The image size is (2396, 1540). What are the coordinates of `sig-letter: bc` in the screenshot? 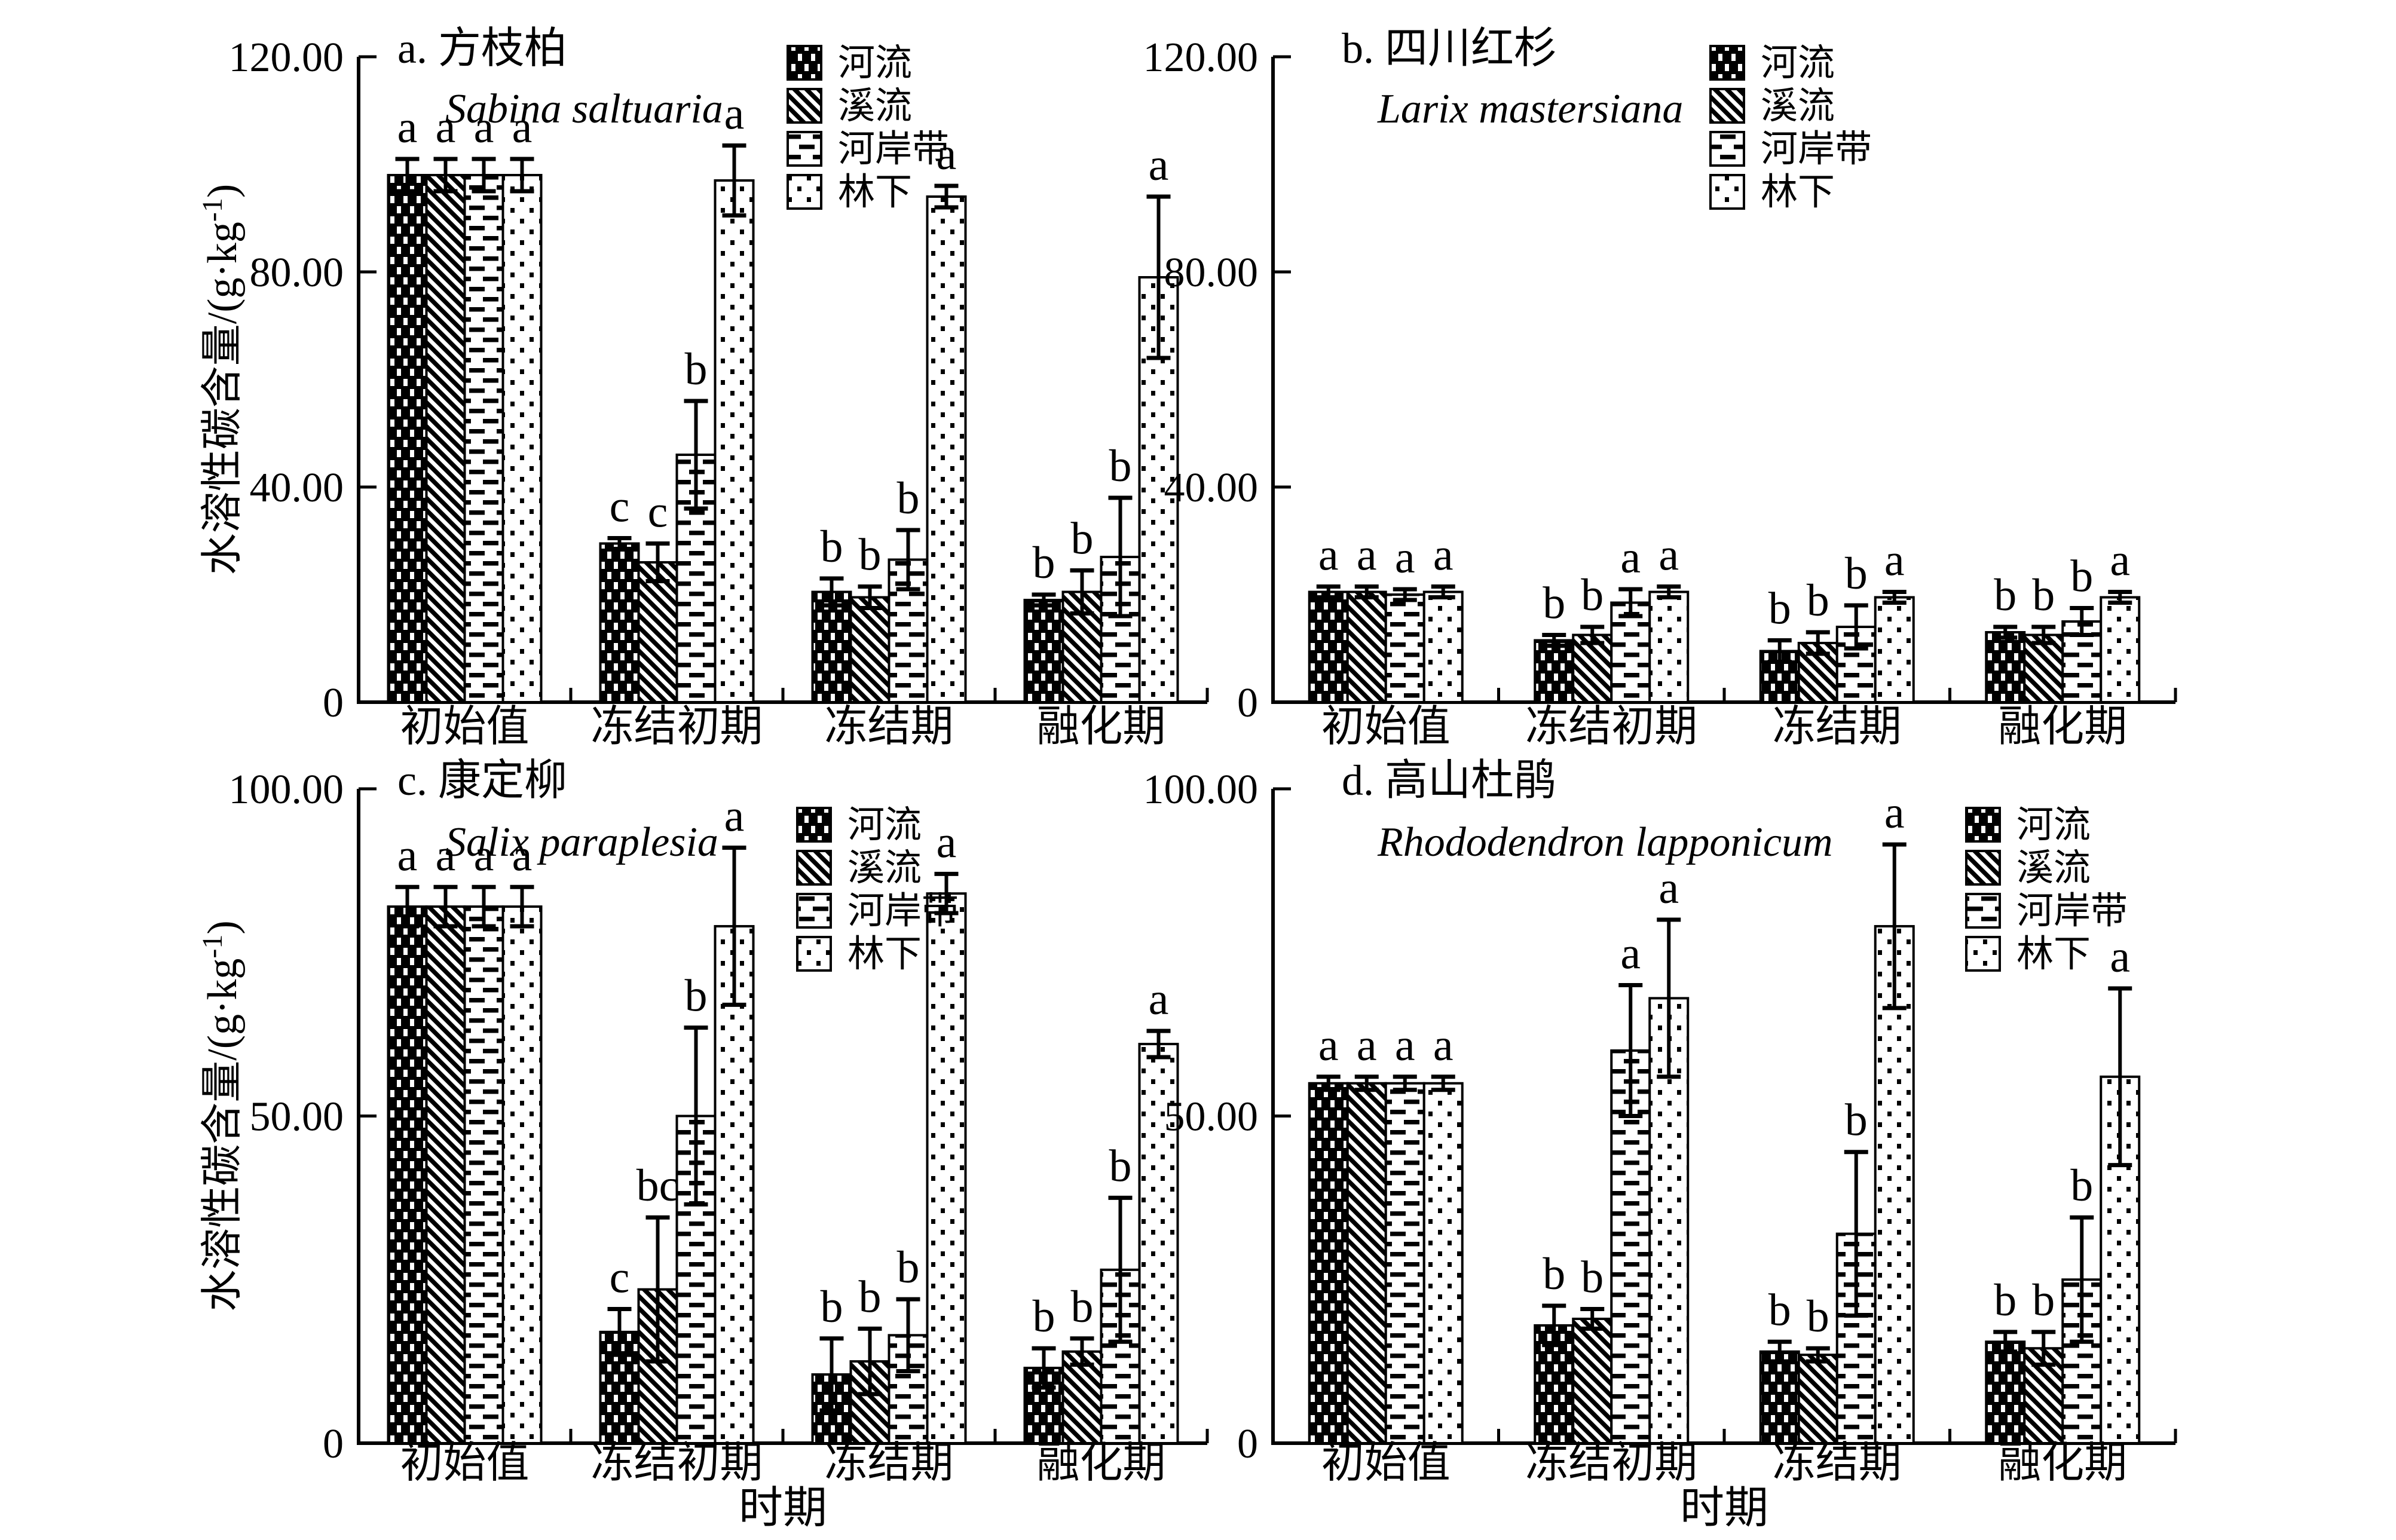 It's located at (658, 1186).